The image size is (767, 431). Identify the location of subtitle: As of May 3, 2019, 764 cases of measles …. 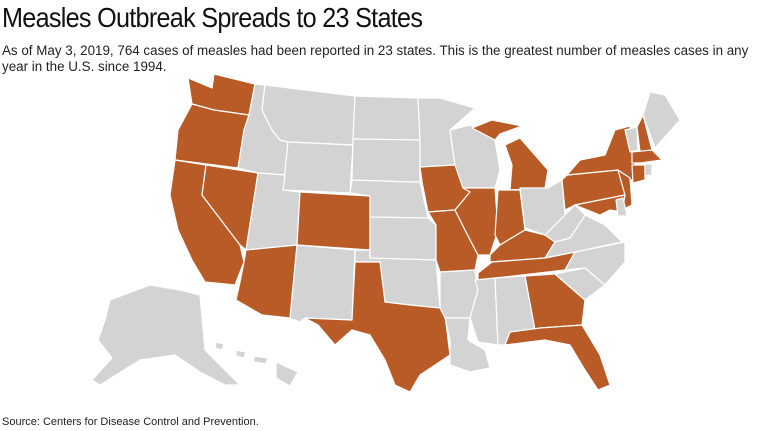
(375, 58).